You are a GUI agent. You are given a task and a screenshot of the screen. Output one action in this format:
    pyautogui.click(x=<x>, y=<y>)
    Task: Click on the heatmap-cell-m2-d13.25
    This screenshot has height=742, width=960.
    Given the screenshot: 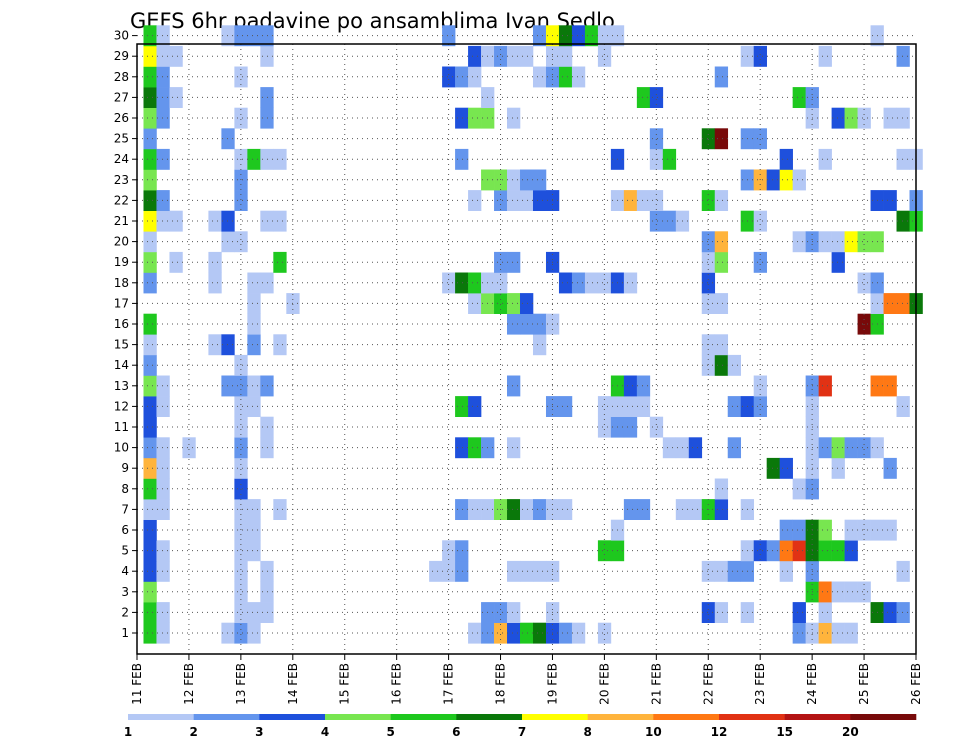 What is the action you would take?
    pyautogui.click(x=254, y=612)
    